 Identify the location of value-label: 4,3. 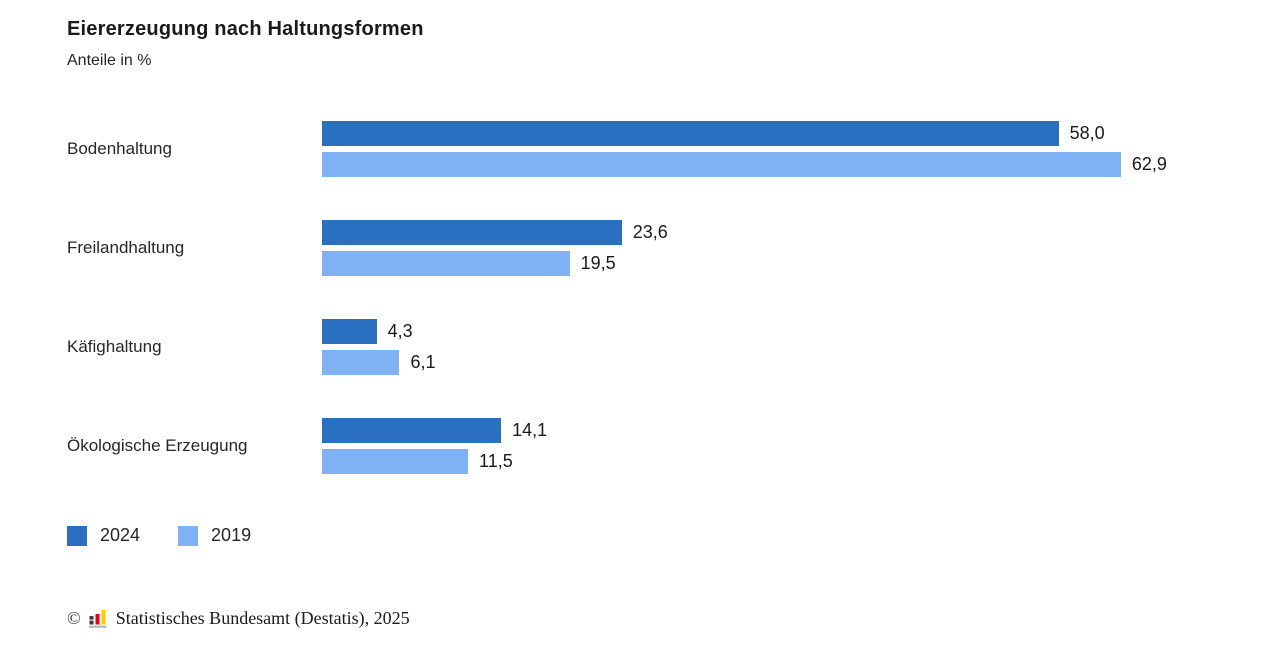
(400, 331).